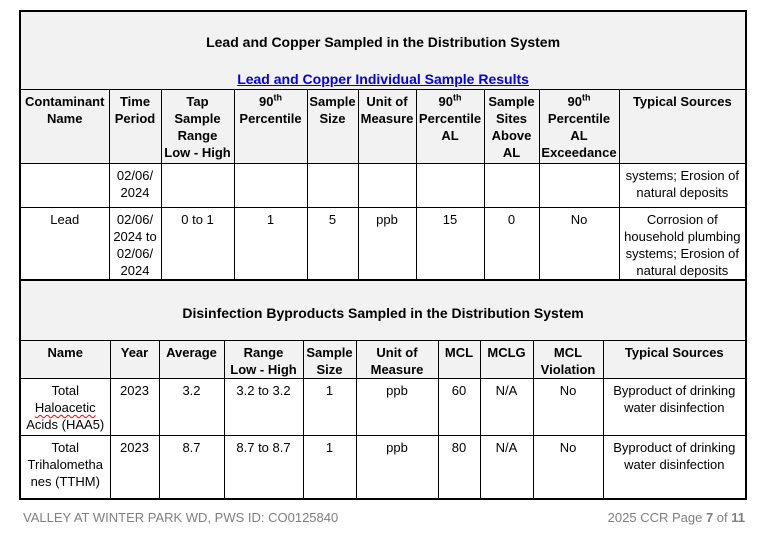  I want to click on col-header-year: Year, so click(134, 359).